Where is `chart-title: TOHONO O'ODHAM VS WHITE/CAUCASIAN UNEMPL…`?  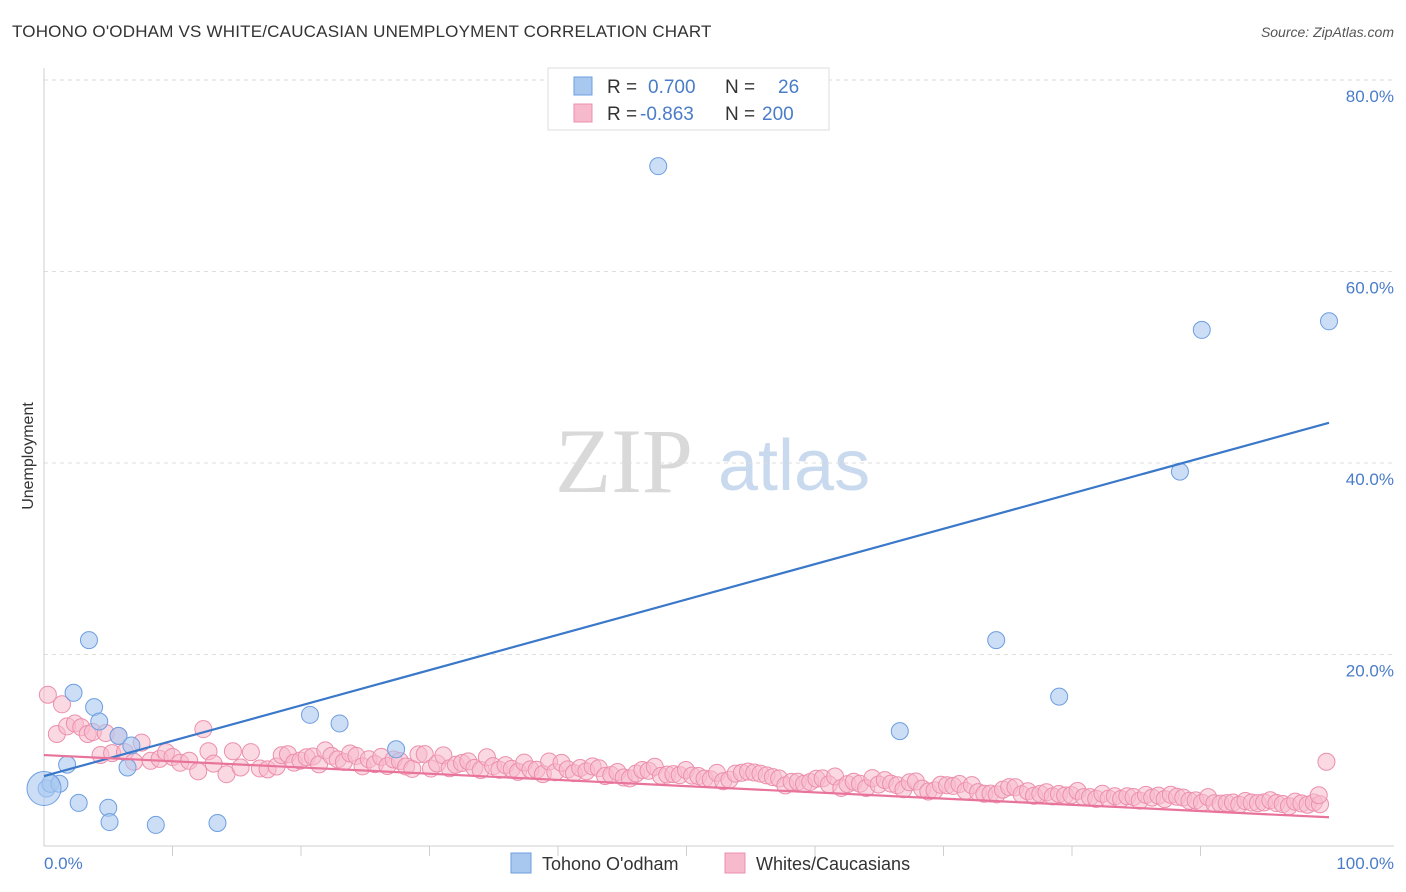 chart-title: TOHONO O'ODHAM VS WHITE/CAUCASIAN UNEMPL… is located at coordinates (362, 31).